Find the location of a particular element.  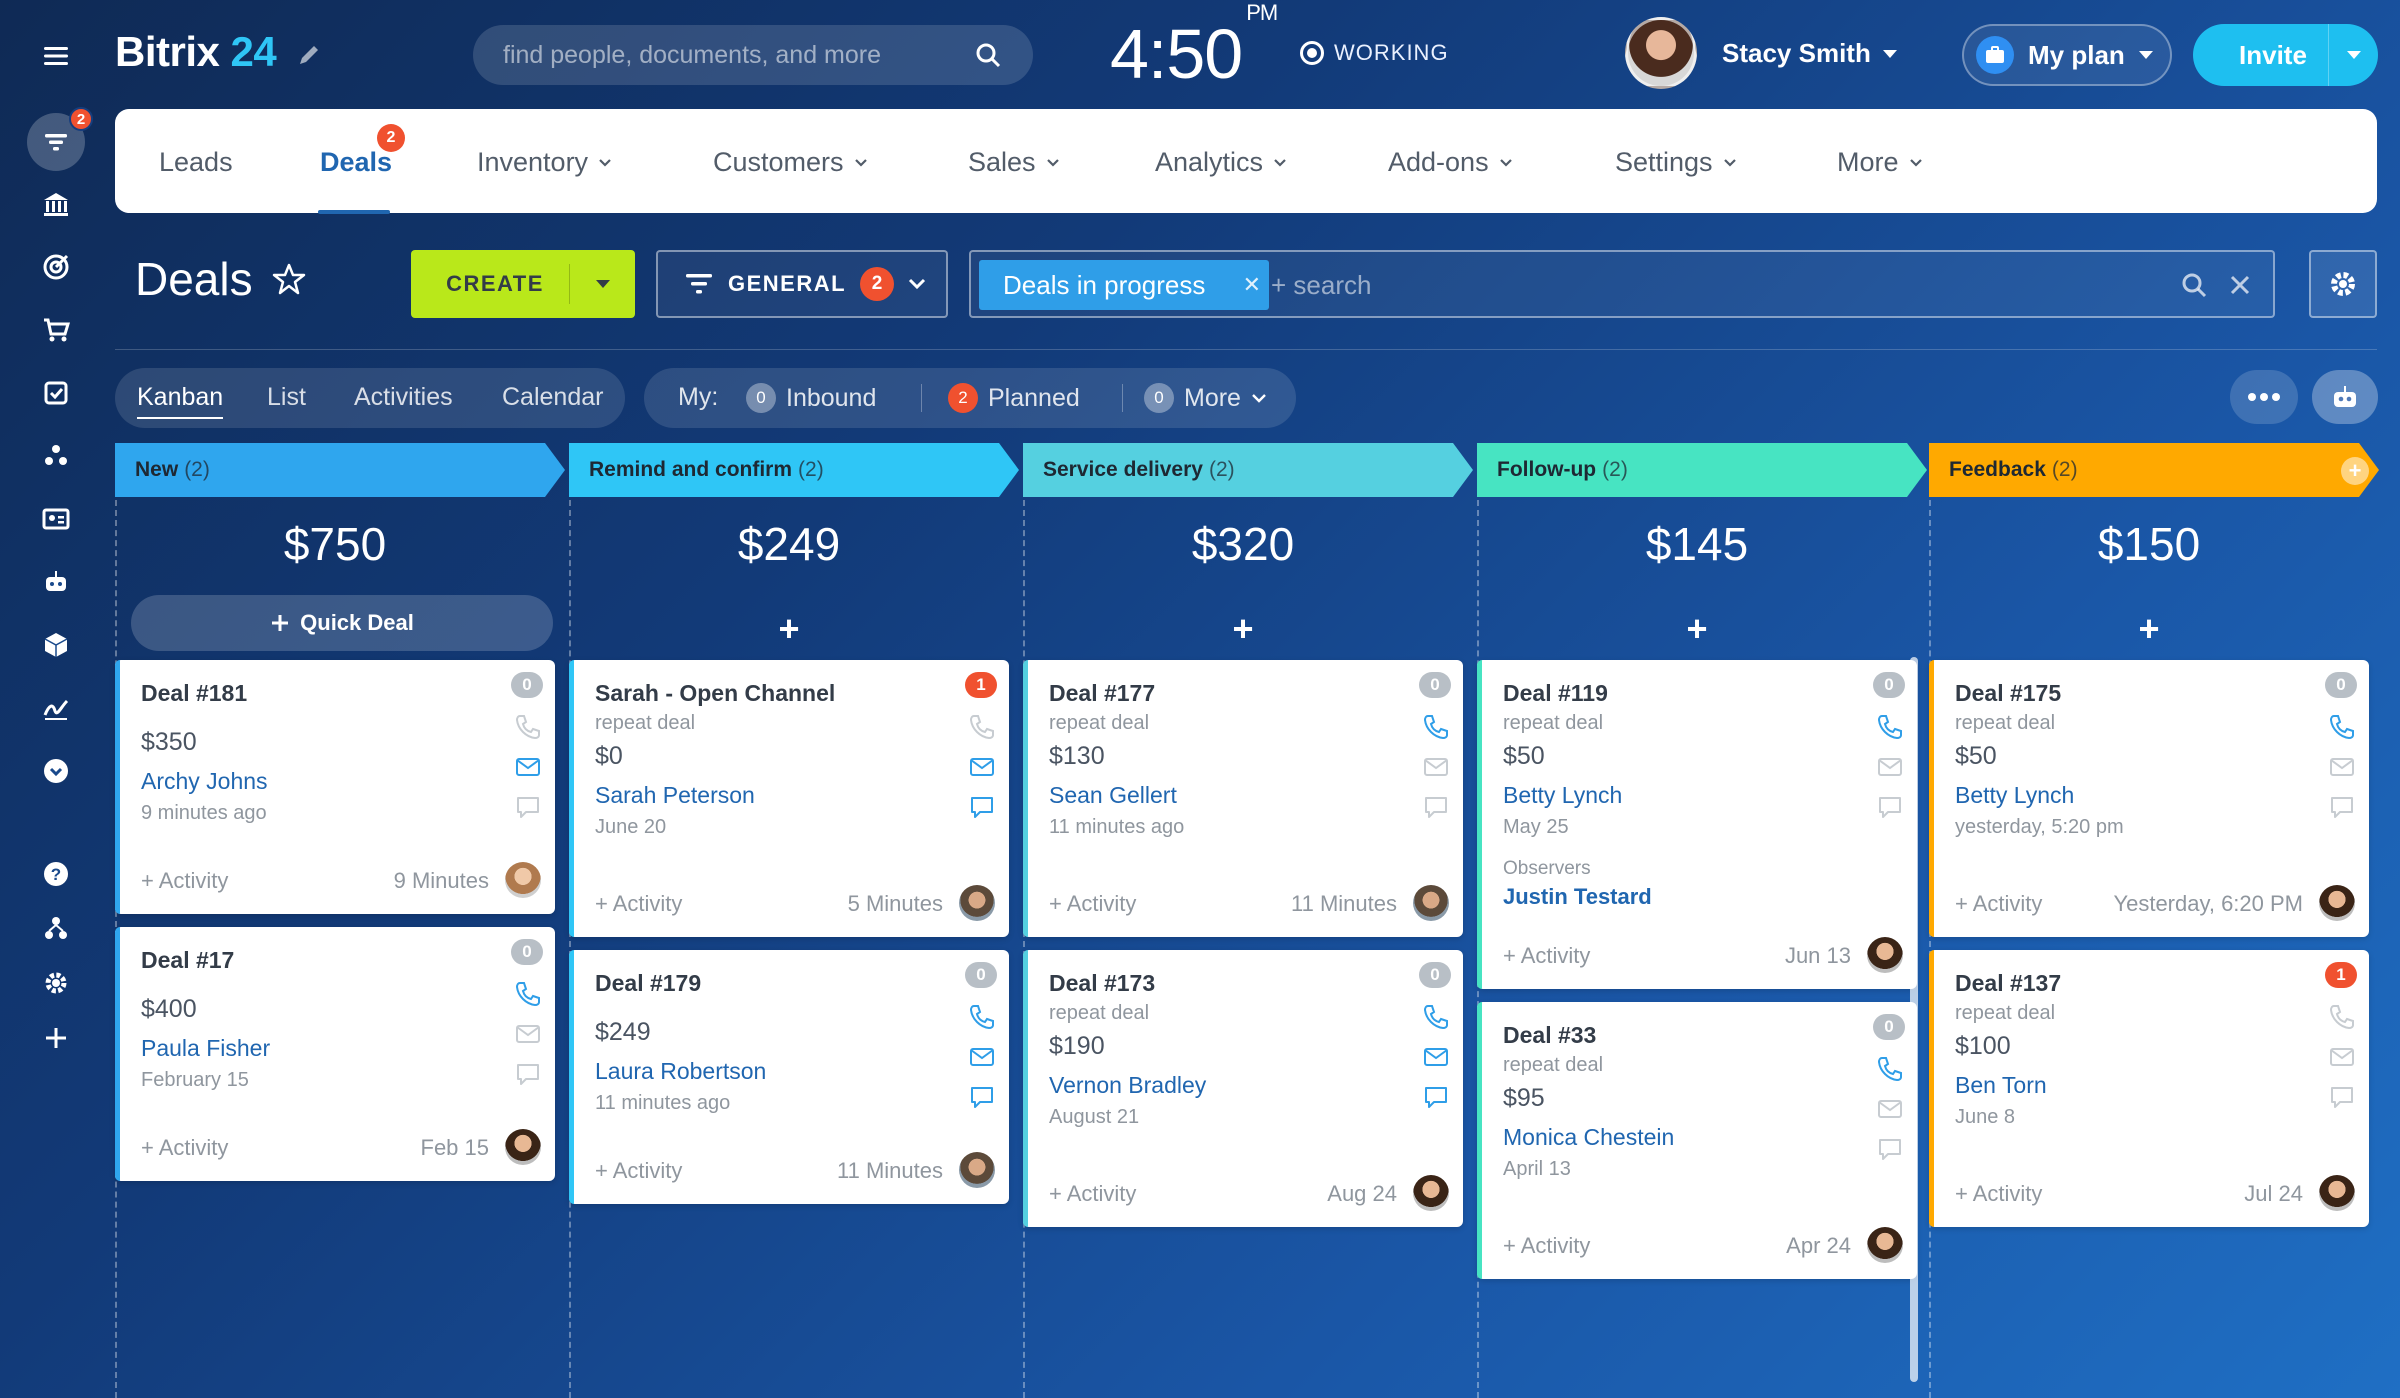

column-header: New (2) is located at coordinates (340, 470).